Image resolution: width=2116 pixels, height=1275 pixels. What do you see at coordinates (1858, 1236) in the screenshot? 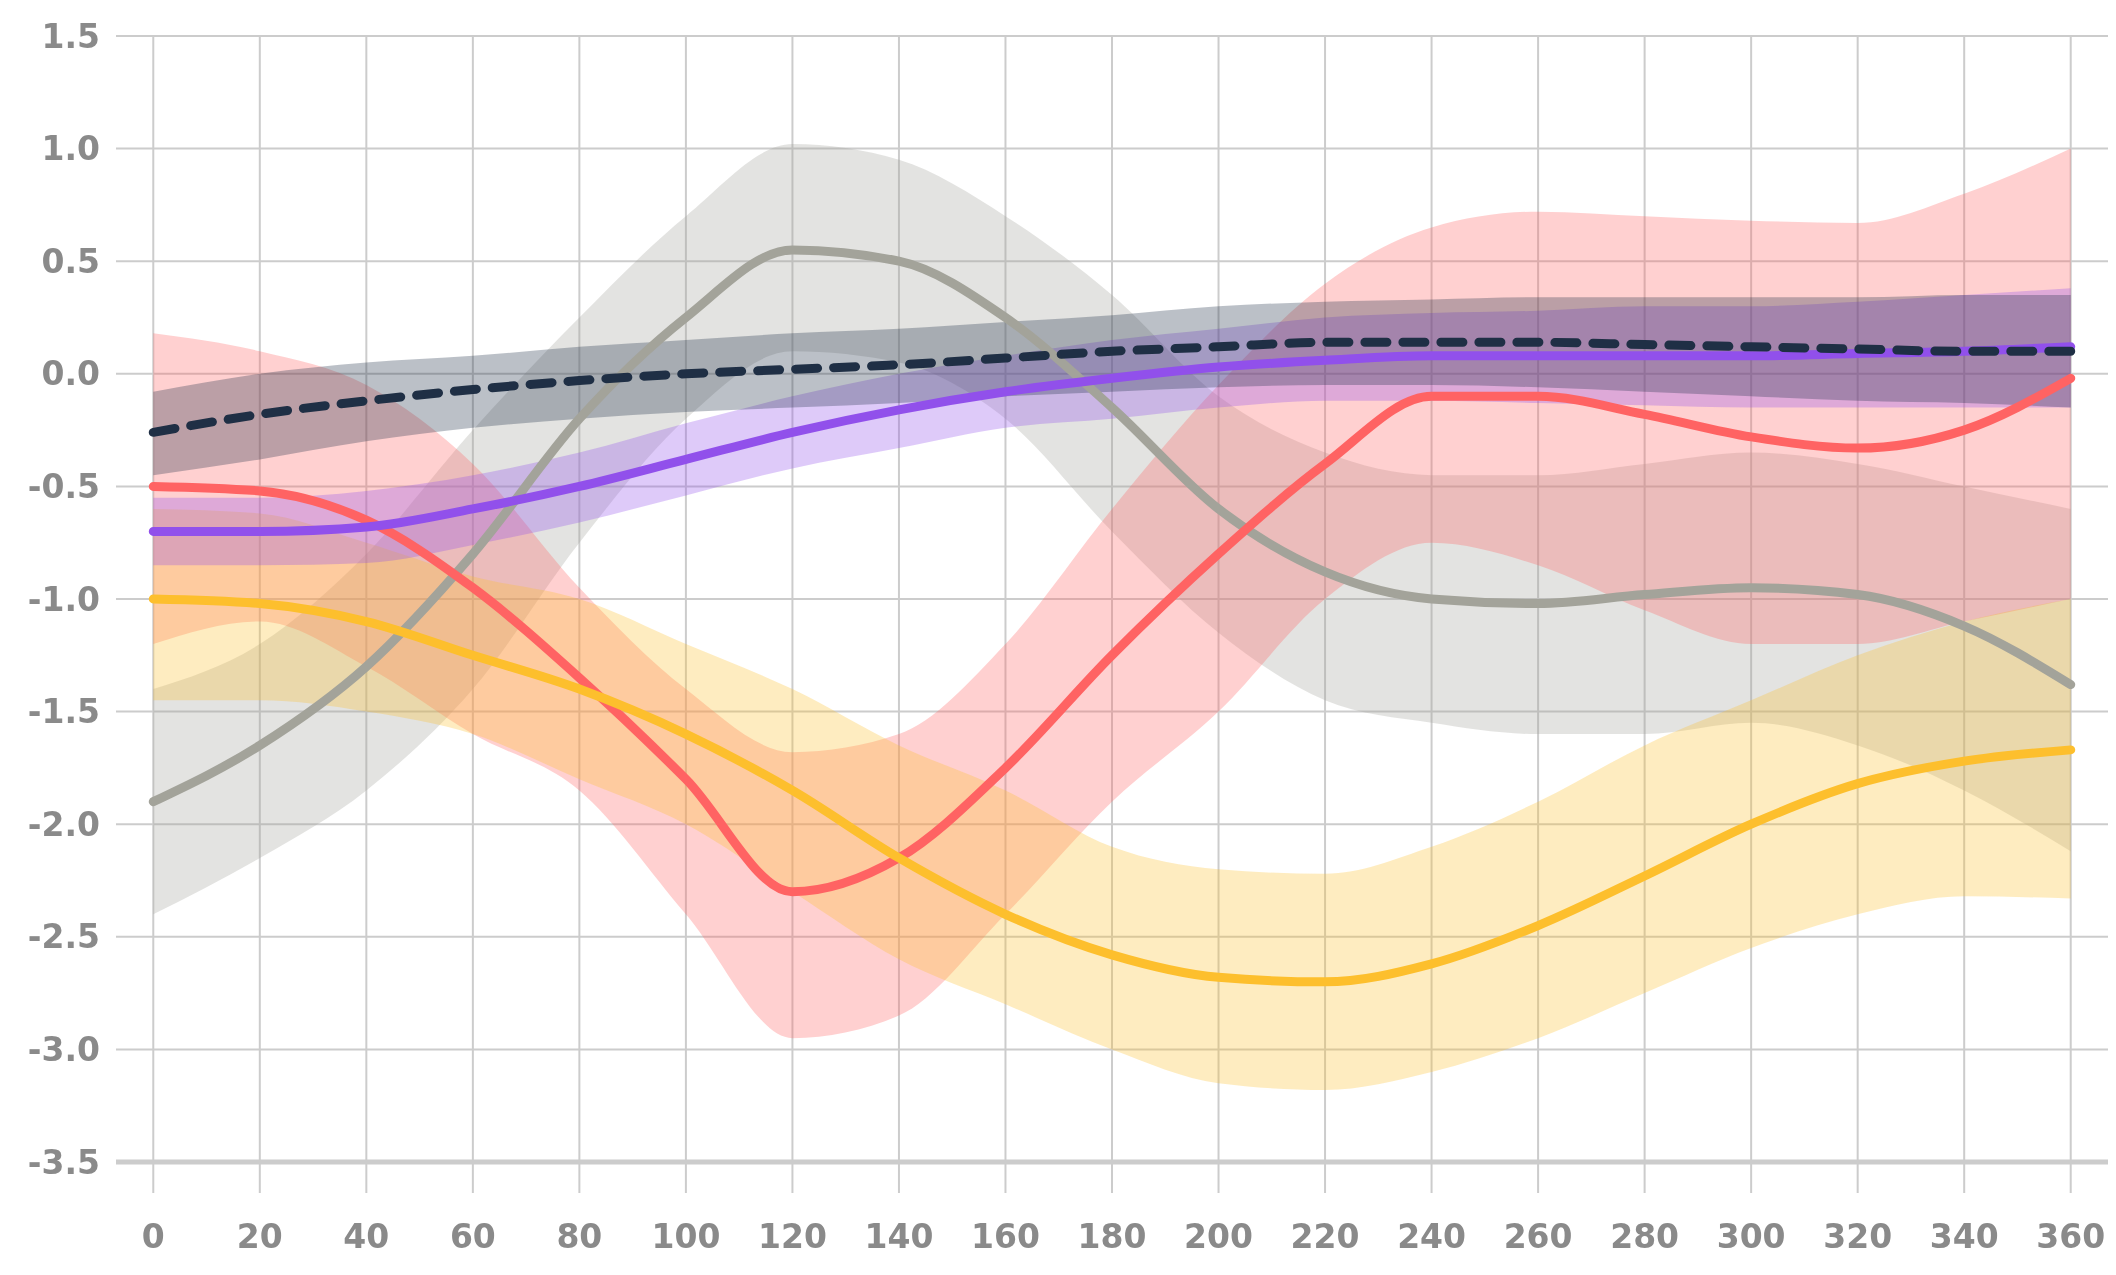
I see `x-tick-label: 320` at bounding box center [1858, 1236].